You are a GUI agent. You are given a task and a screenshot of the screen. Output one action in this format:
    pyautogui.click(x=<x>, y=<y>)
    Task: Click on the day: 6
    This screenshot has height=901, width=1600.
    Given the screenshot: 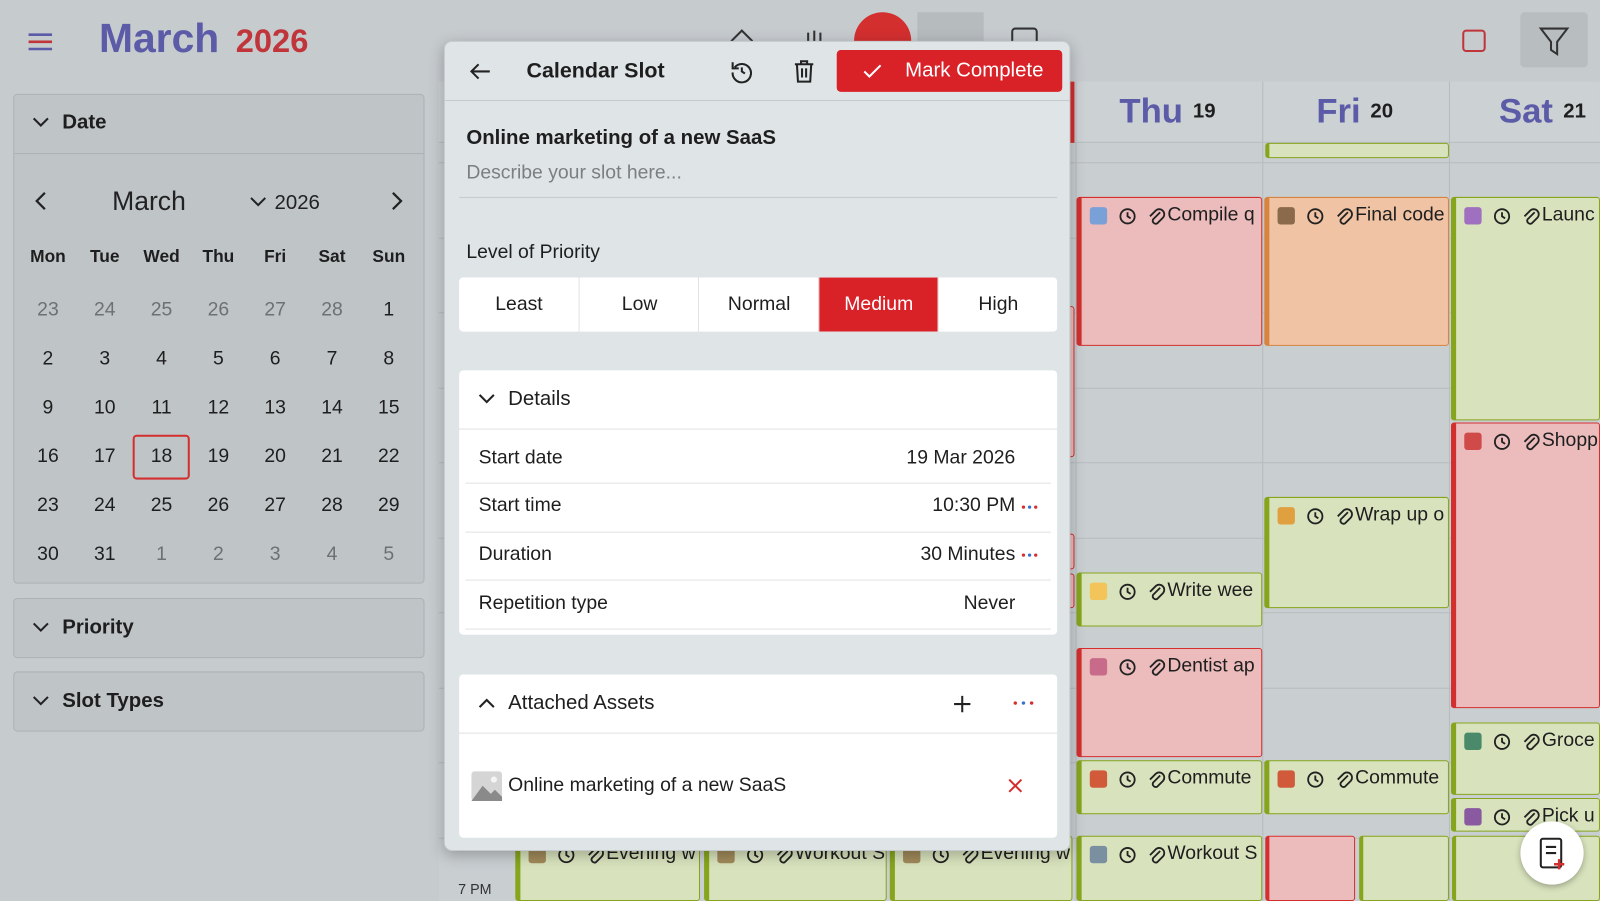 What is the action you would take?
    pyautogui.click(x=275, y=358)
    